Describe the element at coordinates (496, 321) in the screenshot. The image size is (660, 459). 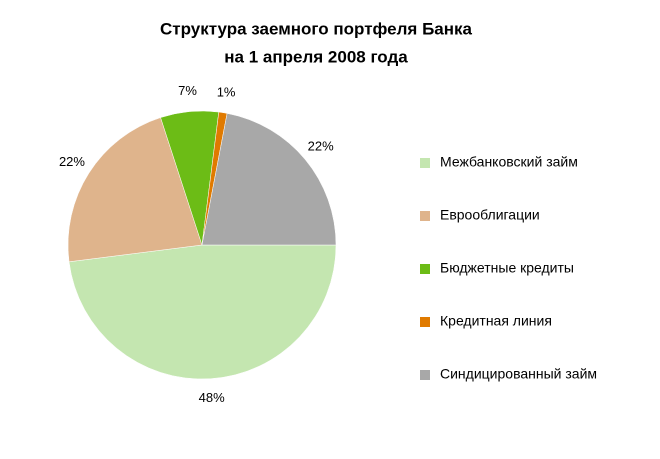
I see `legend-label: Кредитная линия` at that location.